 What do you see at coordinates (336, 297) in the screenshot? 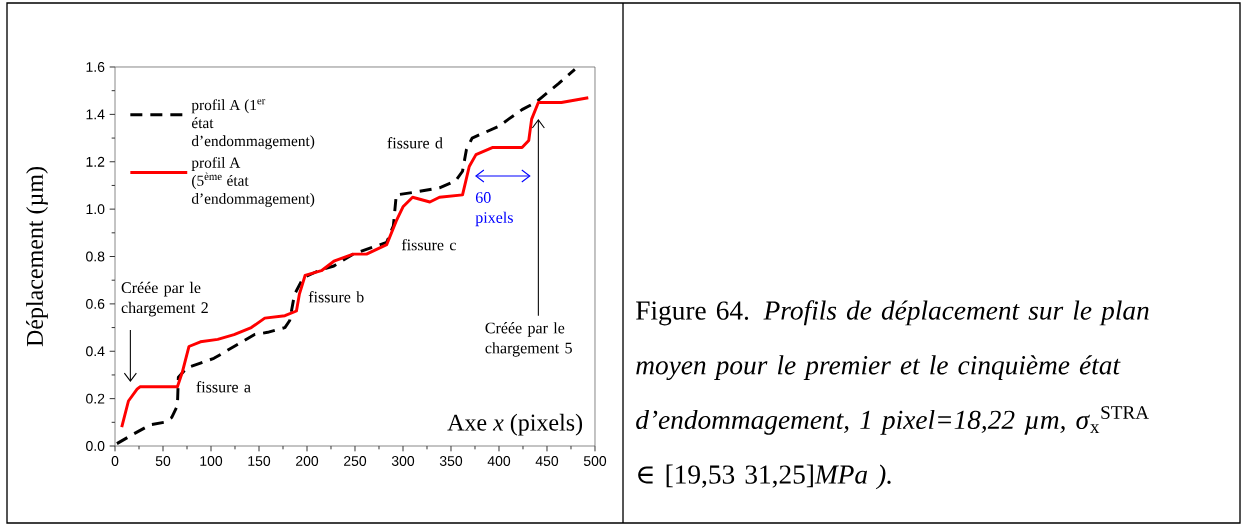
I see `annotation: fissure b` at bounding box center [336, 297].